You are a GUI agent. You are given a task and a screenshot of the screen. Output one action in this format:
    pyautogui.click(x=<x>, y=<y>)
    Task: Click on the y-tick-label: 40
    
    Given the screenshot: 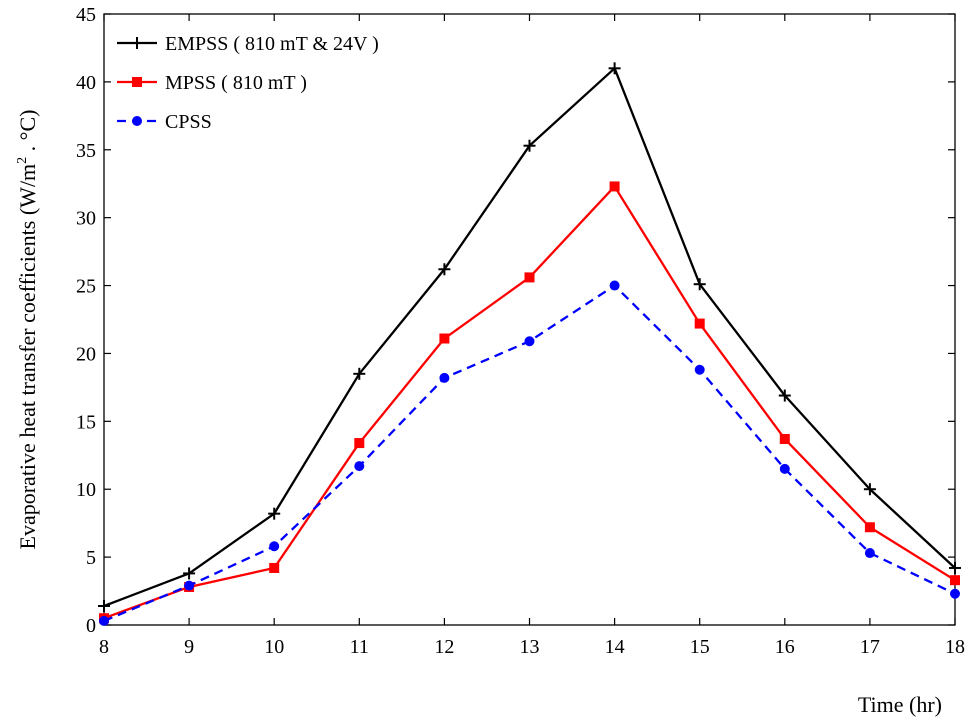 What is the action you would take?
    pyautogui.click(x=86, y=83)
    